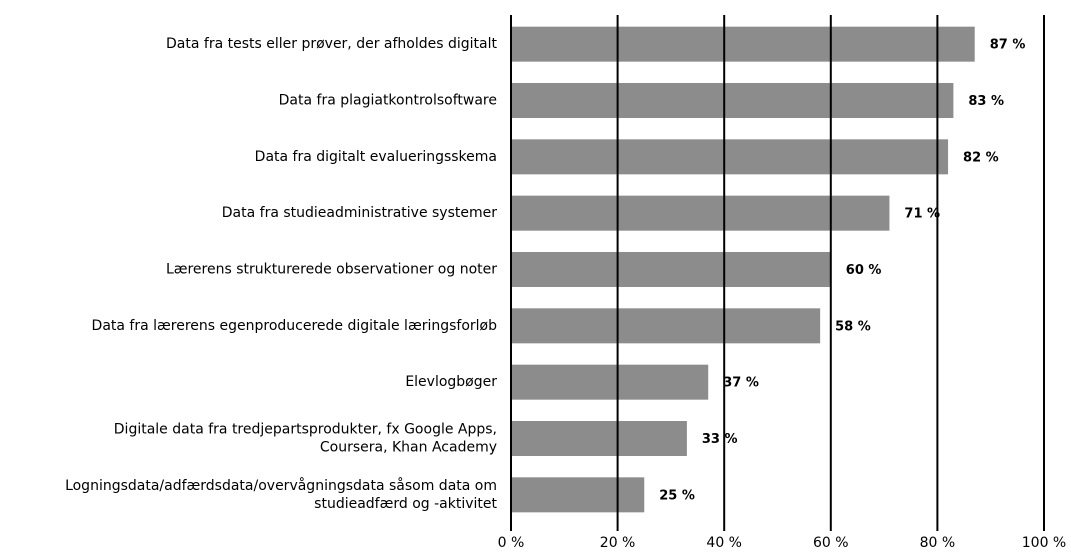 The width and height of the screenshot is (1071, 552). Describe the element at coordinates (376, 157) in the screenshot. I see `y-tick-label: Data fra digitalt evalueringsskema` at that location.